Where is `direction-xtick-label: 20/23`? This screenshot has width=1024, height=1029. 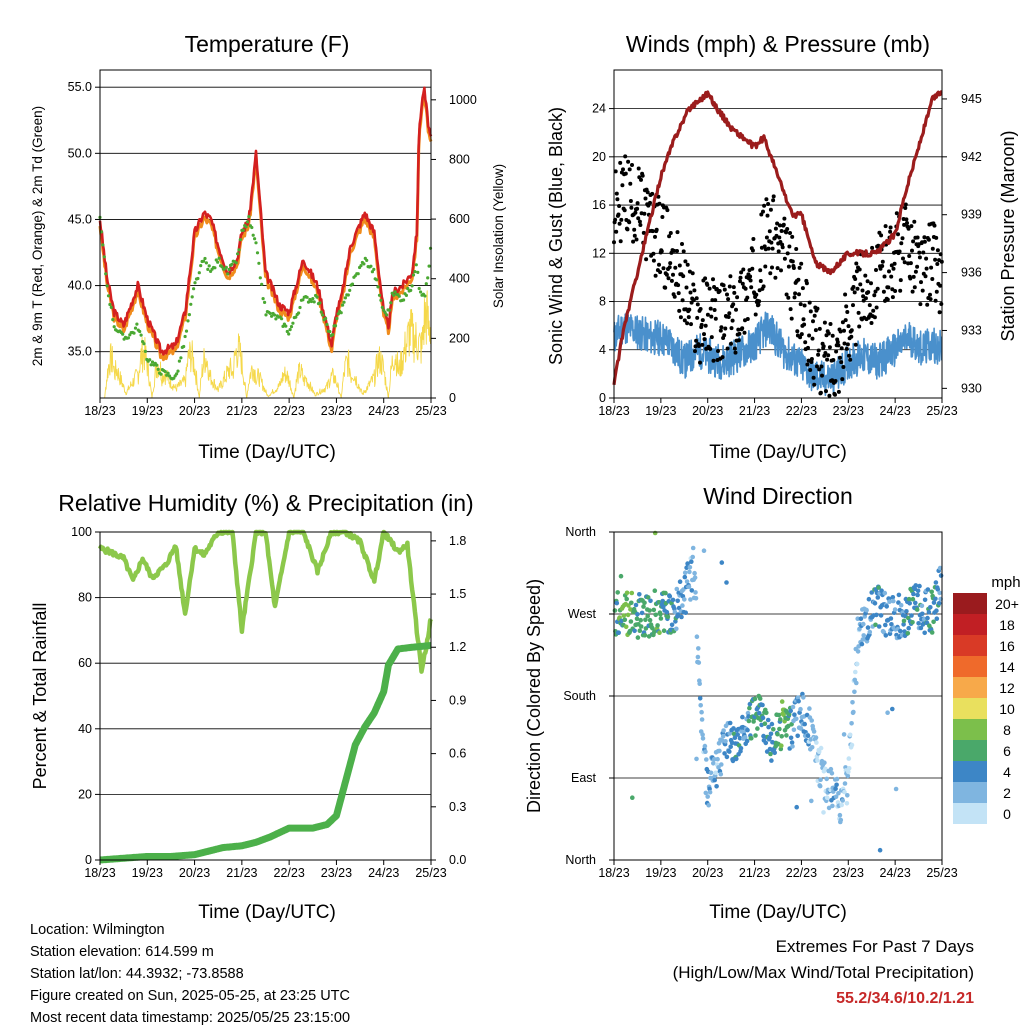 direction-xtick-label: 20/23 is located at coordinates (707, 873).